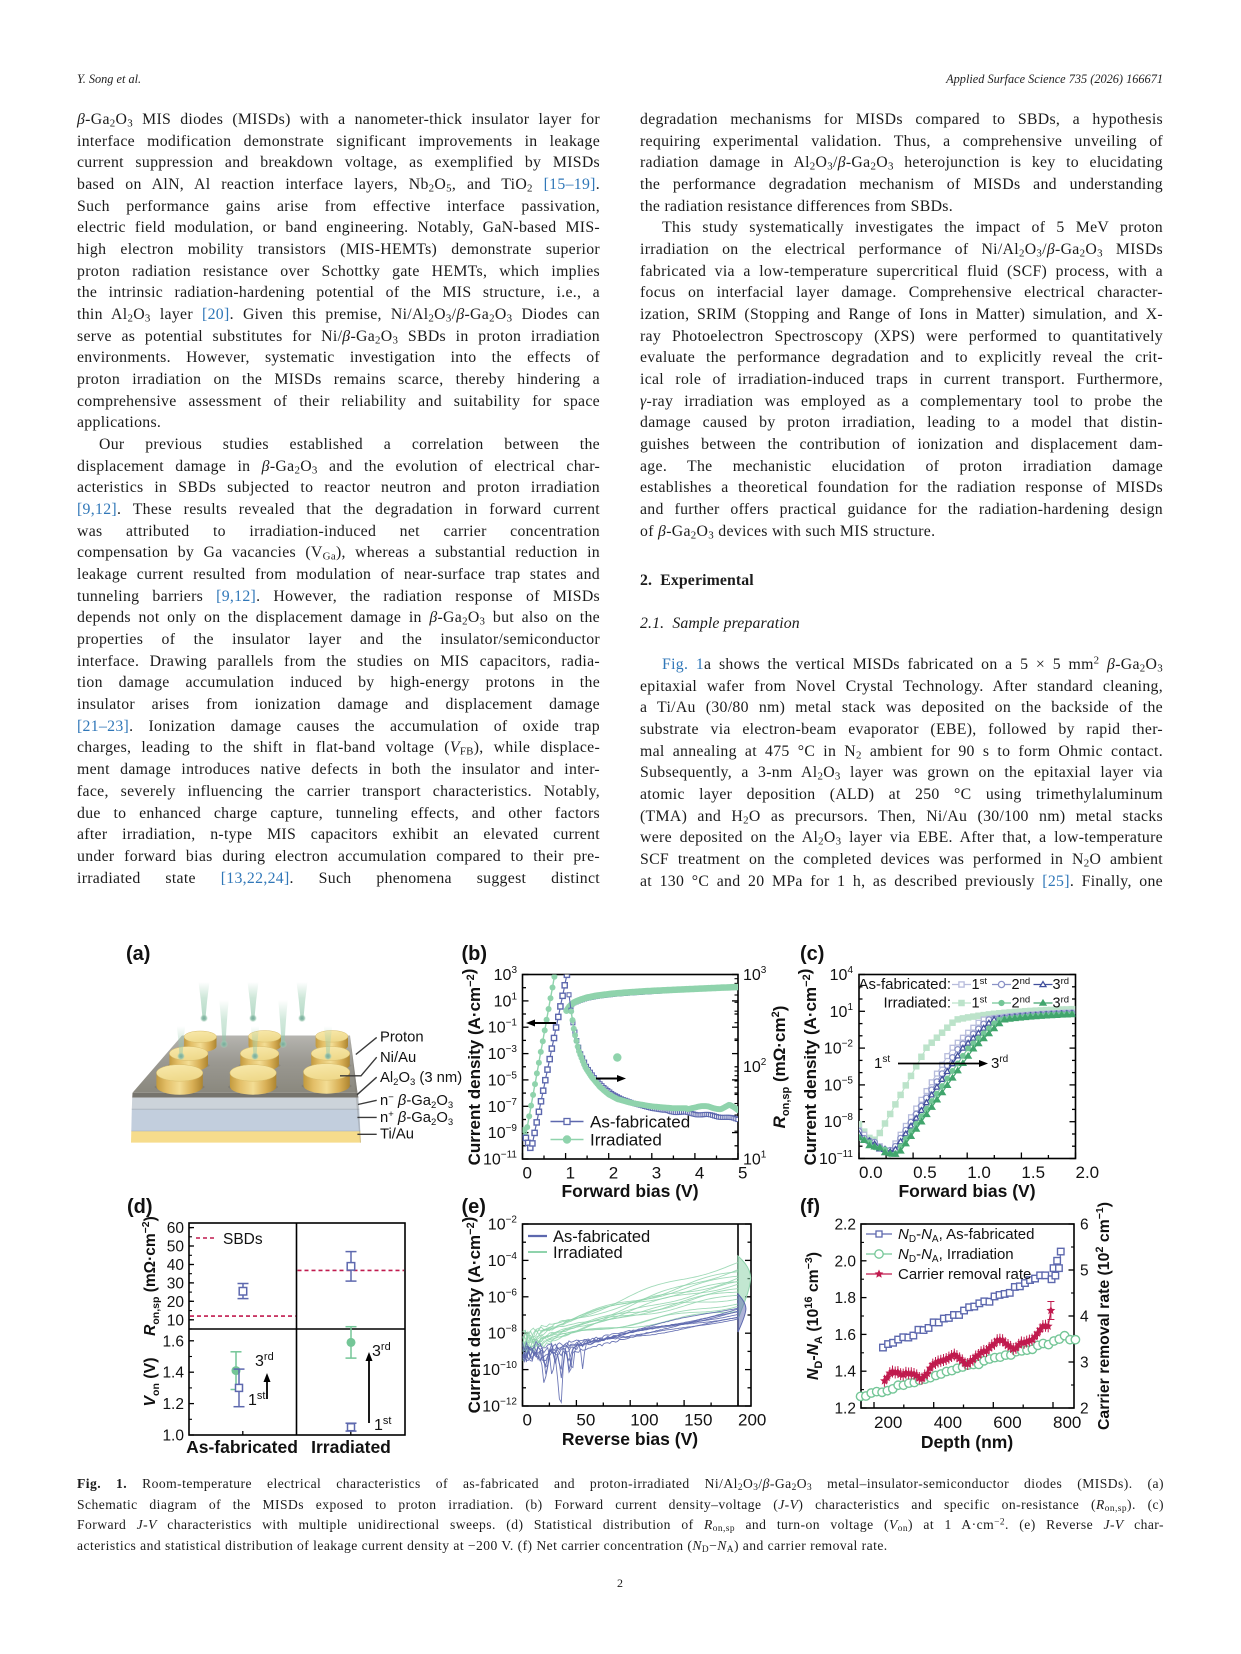  Describe the element at coordinates (151, 1276) in the screenshot. I see `svg-text: Ron,sp (mΩ·cm−2)` at that location.